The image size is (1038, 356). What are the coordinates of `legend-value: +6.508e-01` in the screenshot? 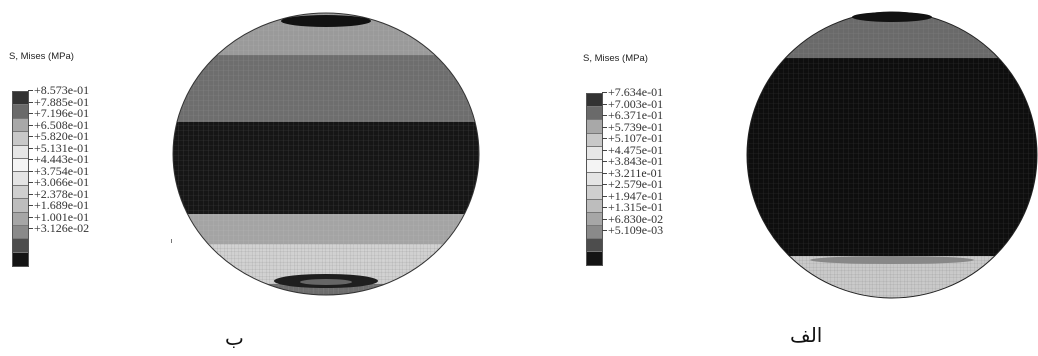 It's located at (58, 124).